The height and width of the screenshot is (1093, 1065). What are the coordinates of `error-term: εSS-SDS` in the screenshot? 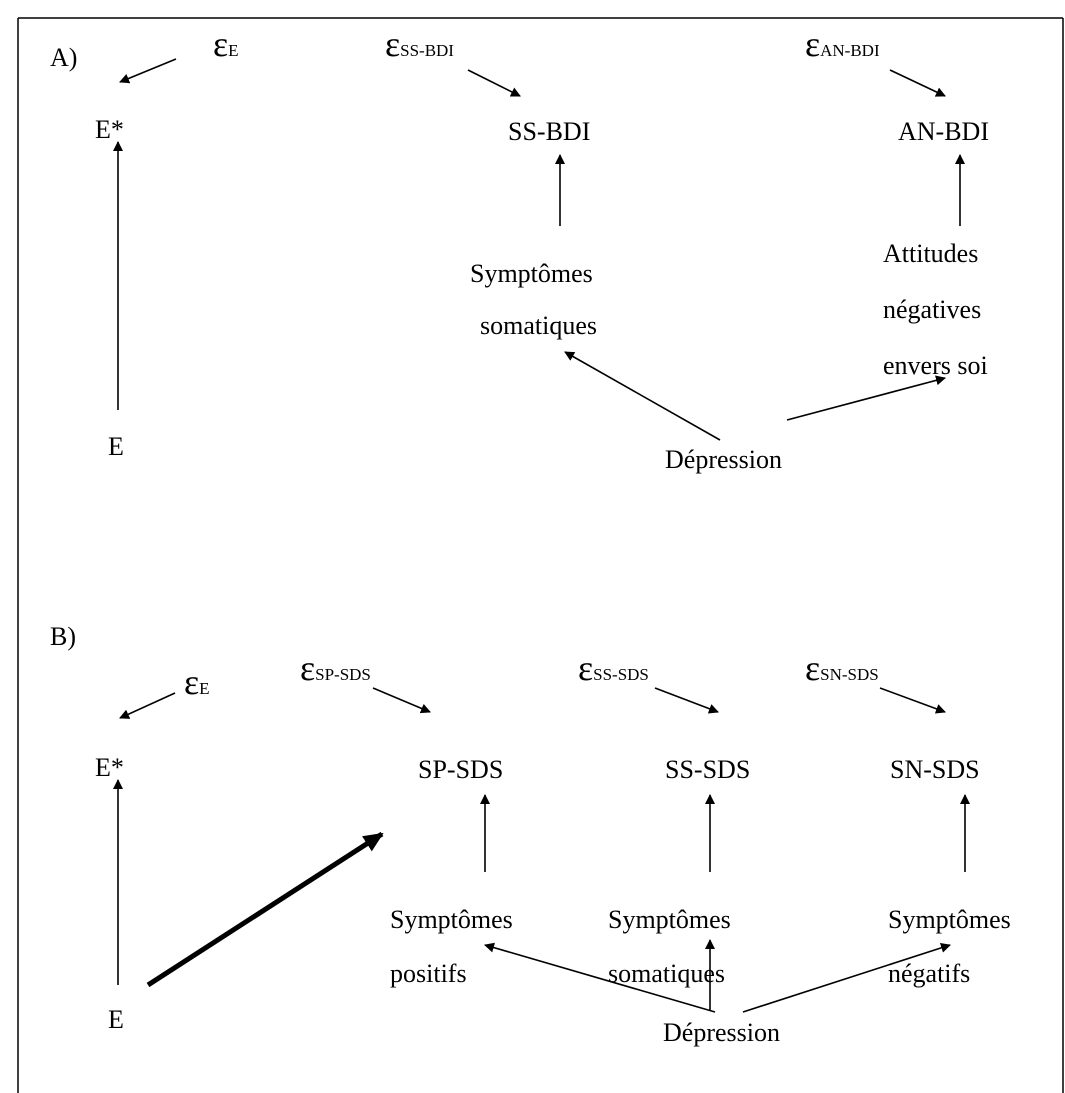 It's located at (613, 668).